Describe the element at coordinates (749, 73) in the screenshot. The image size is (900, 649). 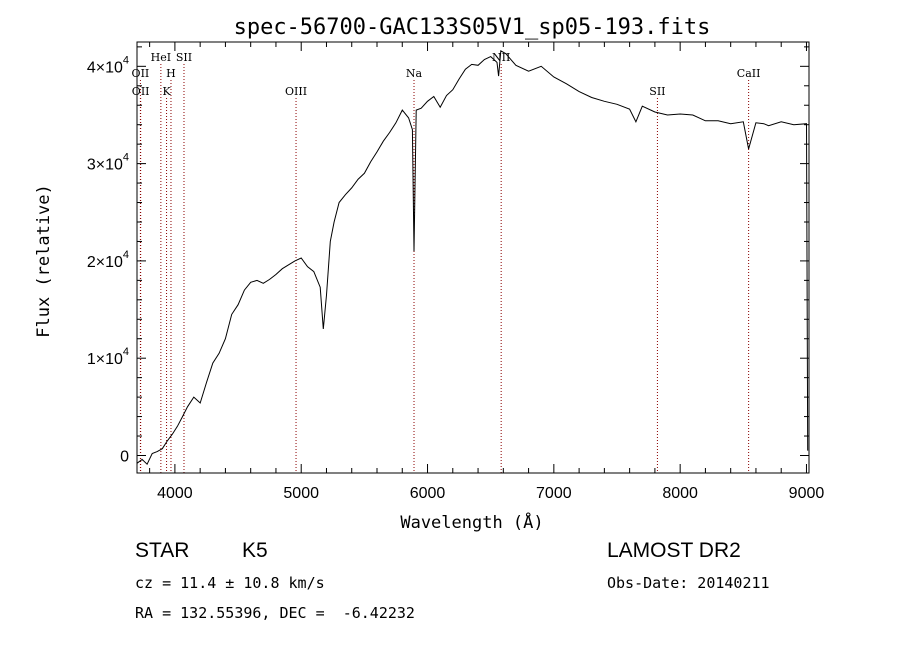
I see `line-marker-label-10: CaII` at that location.